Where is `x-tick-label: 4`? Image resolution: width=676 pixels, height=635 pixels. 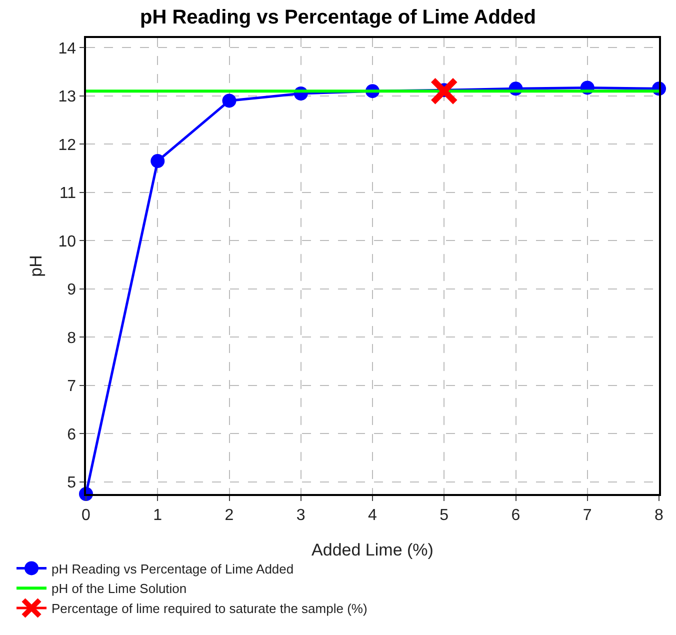 x-tick-label: 4 is located at coordinates (373, 515).